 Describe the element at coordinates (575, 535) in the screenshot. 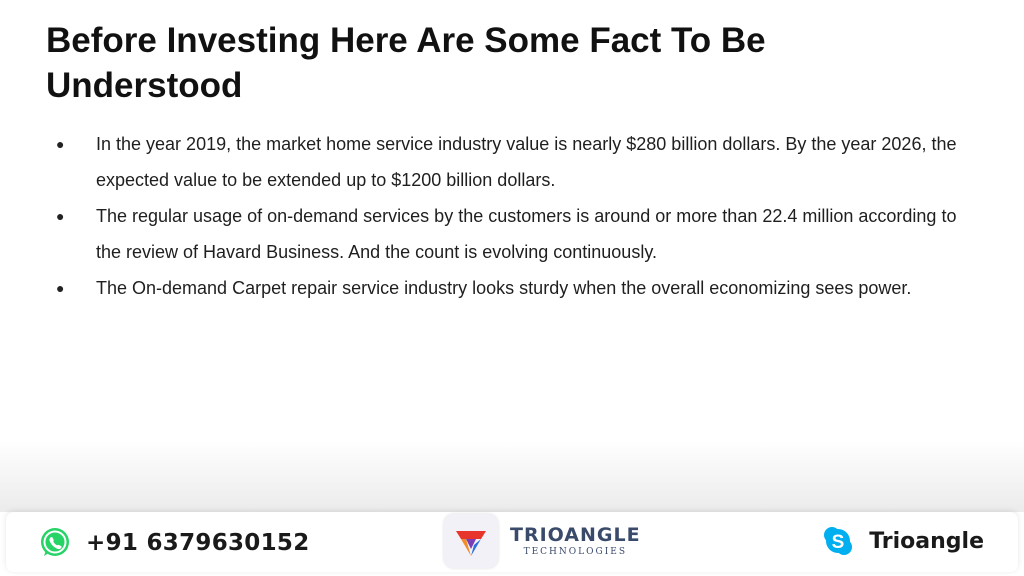

I see `brand-name: TRIOANGLE` at that location.